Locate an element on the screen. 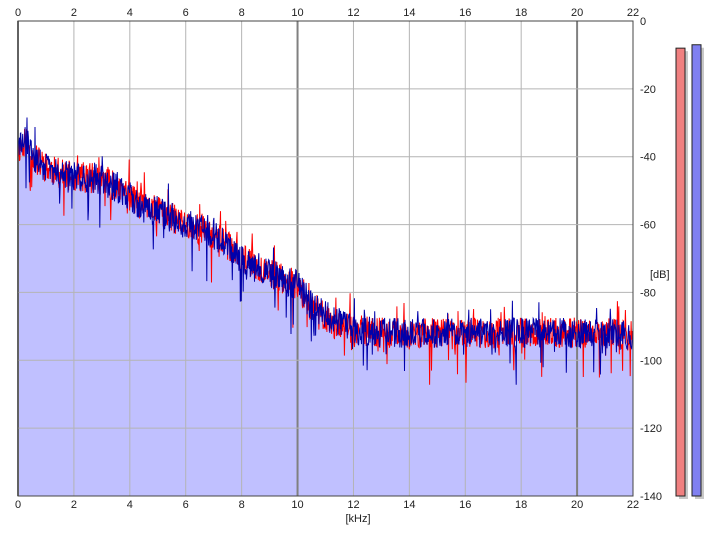 The image size is (716, 535). x-axis-unit: [kHz] is located at coordinates (357, 519).